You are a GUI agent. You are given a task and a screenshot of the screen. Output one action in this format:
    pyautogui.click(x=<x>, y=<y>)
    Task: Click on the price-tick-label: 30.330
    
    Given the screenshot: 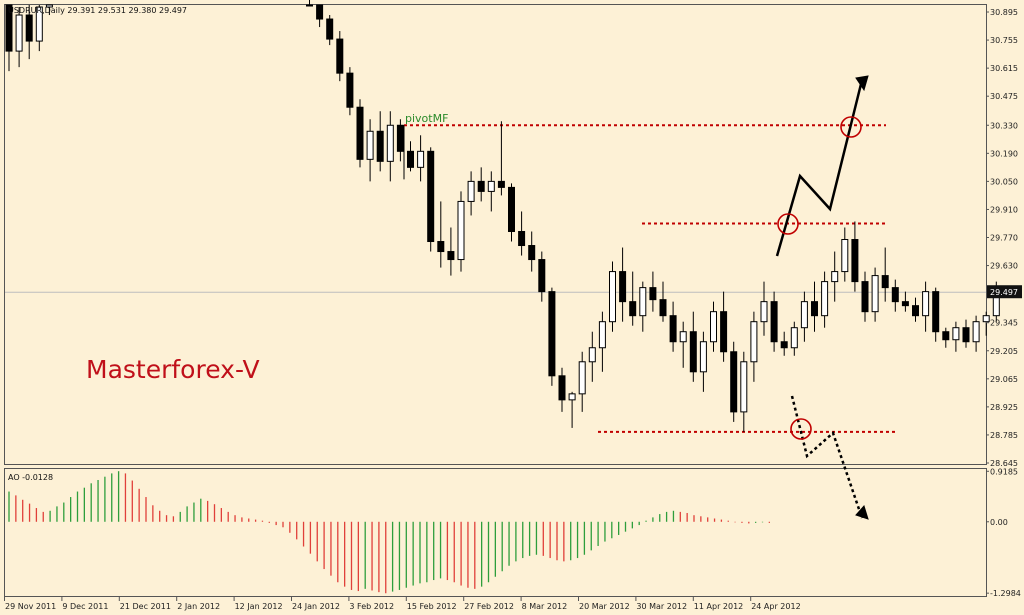 What is the action you would take?
    pyautogui.click(x=1004, y=125)
    